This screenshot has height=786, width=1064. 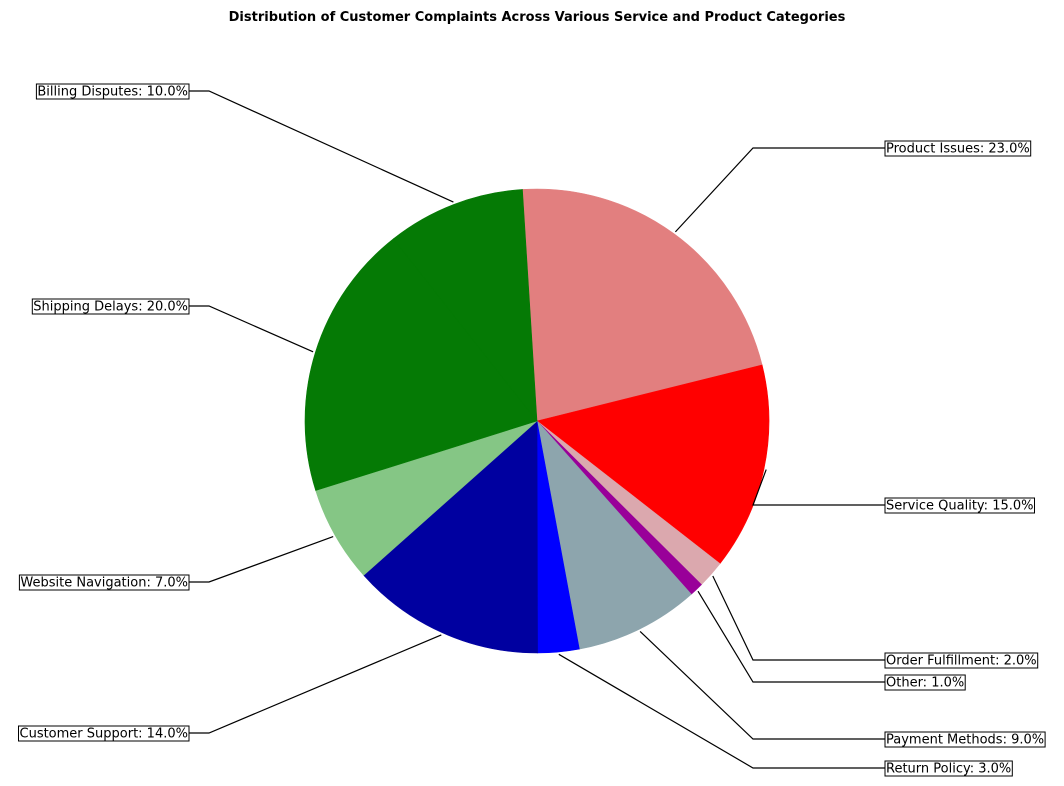 I want to click on slice-label: Payment Methods: 9.0%, so click(x=965, y=739).